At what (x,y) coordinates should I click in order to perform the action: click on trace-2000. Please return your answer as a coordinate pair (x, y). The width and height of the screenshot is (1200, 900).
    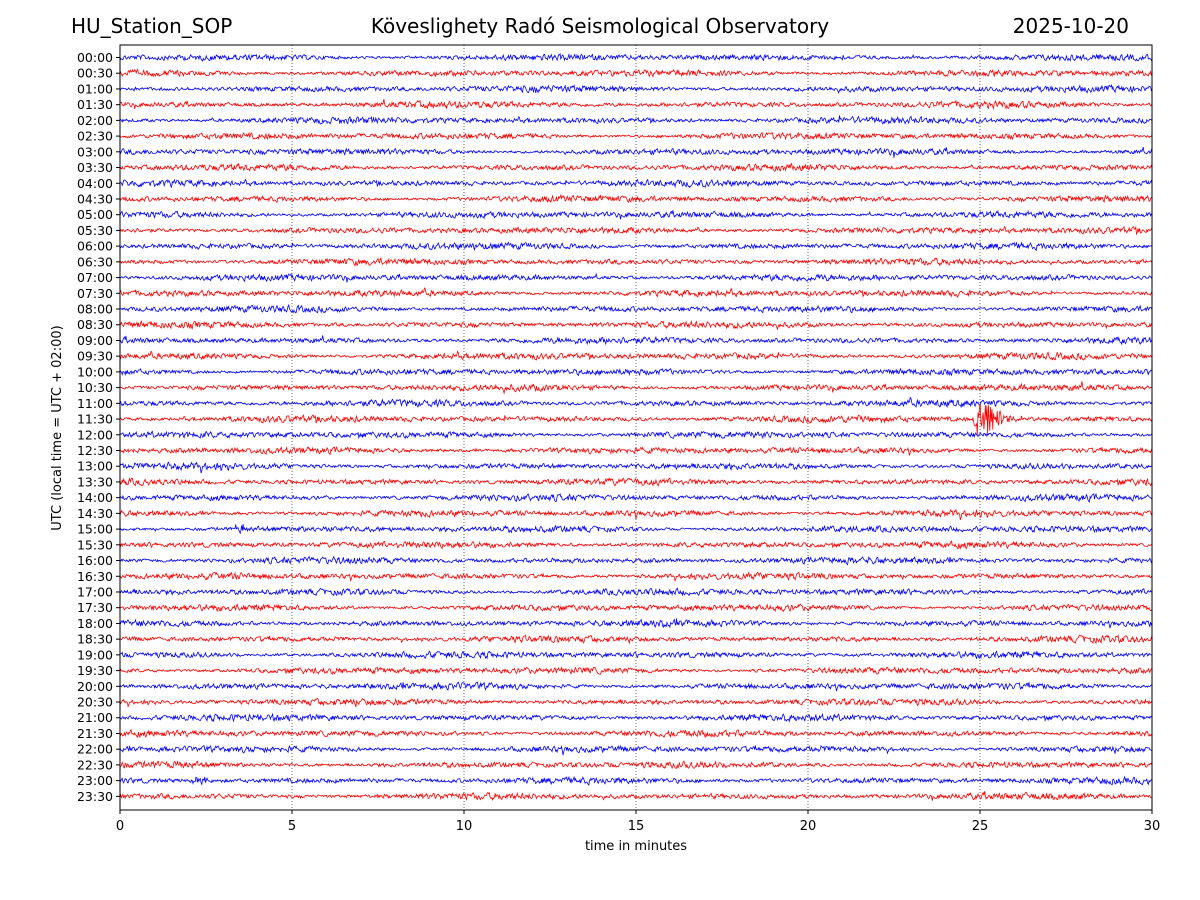
    Looking at the image, I should click on (636, 686).